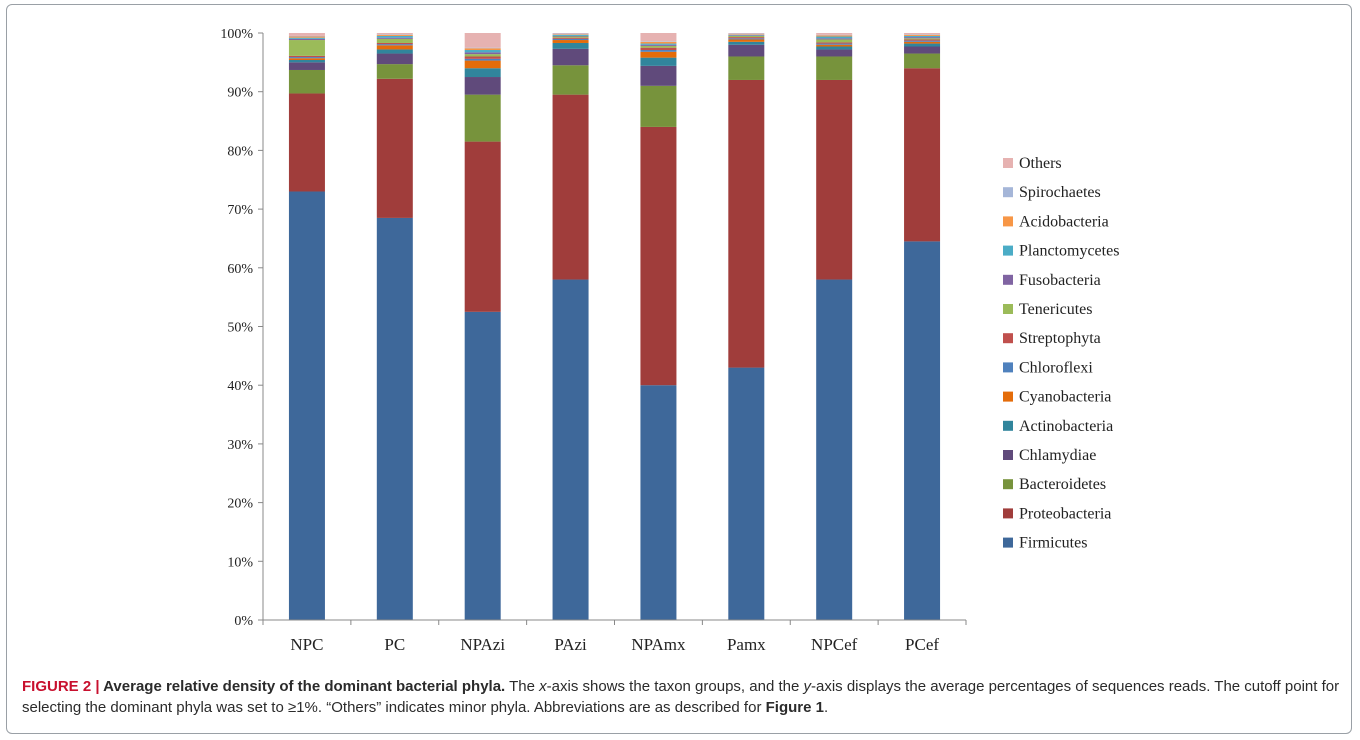 The width and height of the screenshot is (1360, 740). What do you see at coordinates (658, 502) in the screenshot?
I see `bar-segment-firmicutes-npamx` at bounding box center [658, 502].